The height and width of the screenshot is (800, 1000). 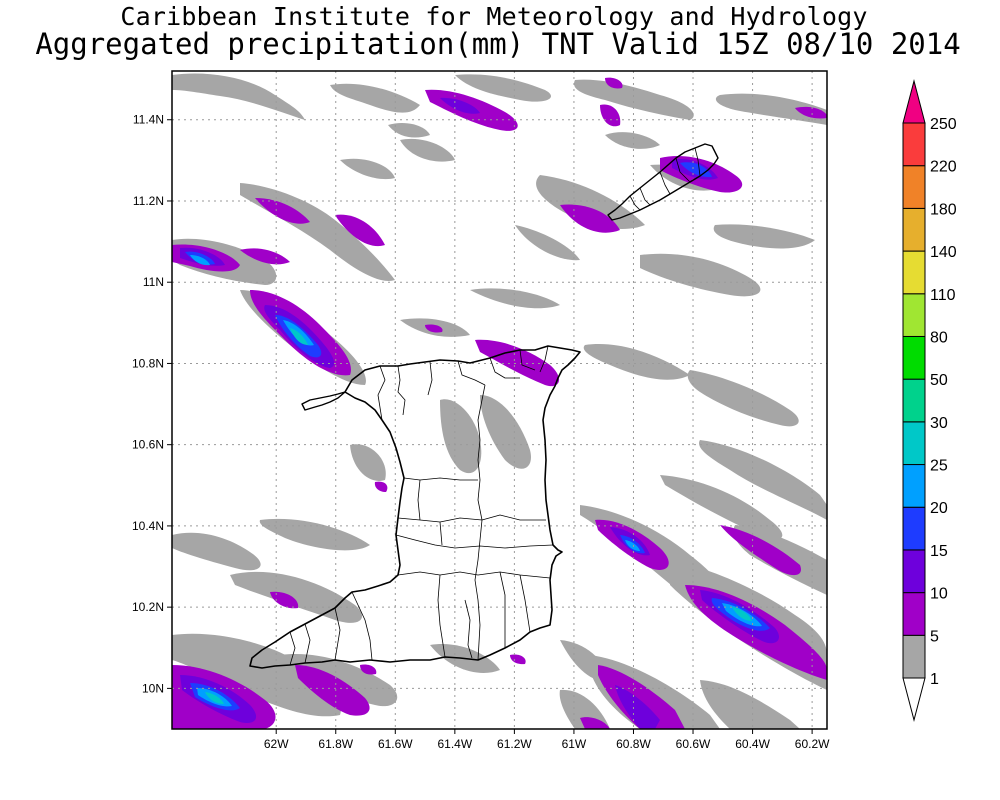 I want to click on legend-label: 220, so click(x=943, y=167).